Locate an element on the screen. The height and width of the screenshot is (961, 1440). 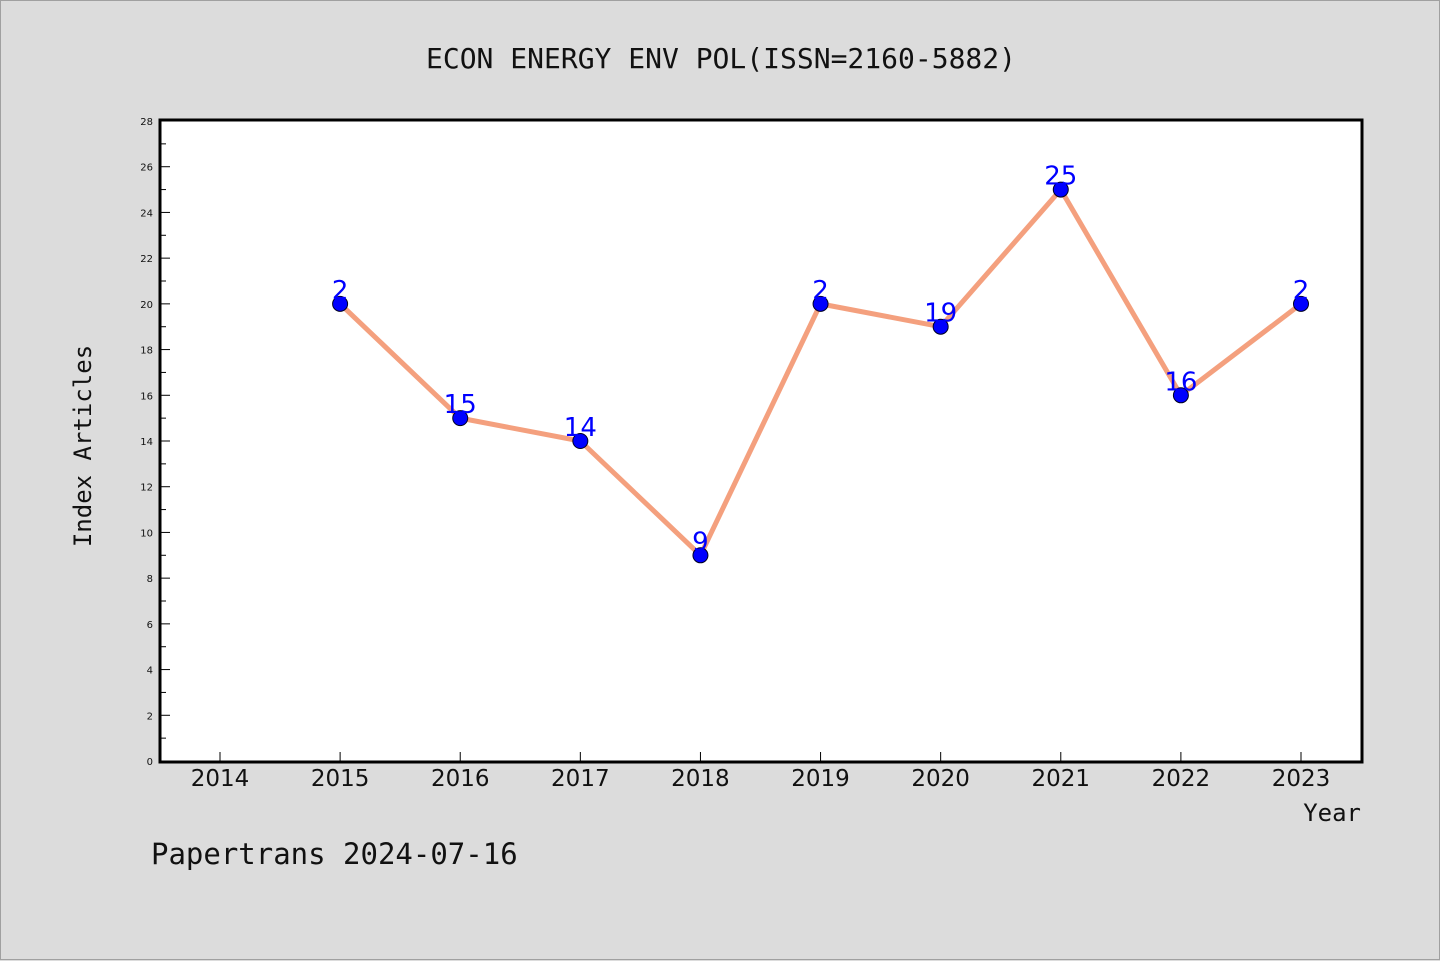
y-tick-label: 20 is located at coordinates (146, 305).